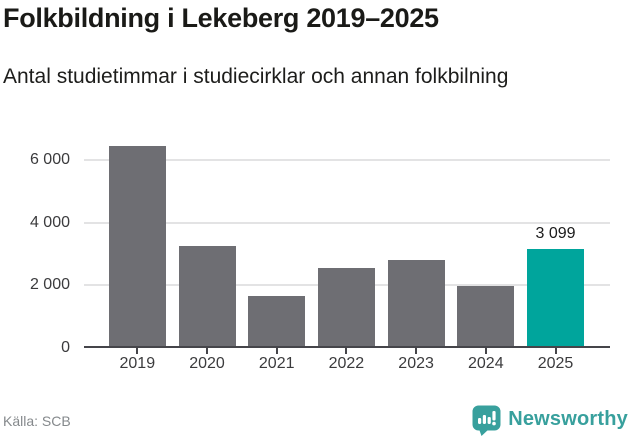 The height and width of the screenshot is (439, 631). What do you see at coordinates (347, 347) in the screenshot?
I see `x-axis-line` at bounding box center [347, 347].